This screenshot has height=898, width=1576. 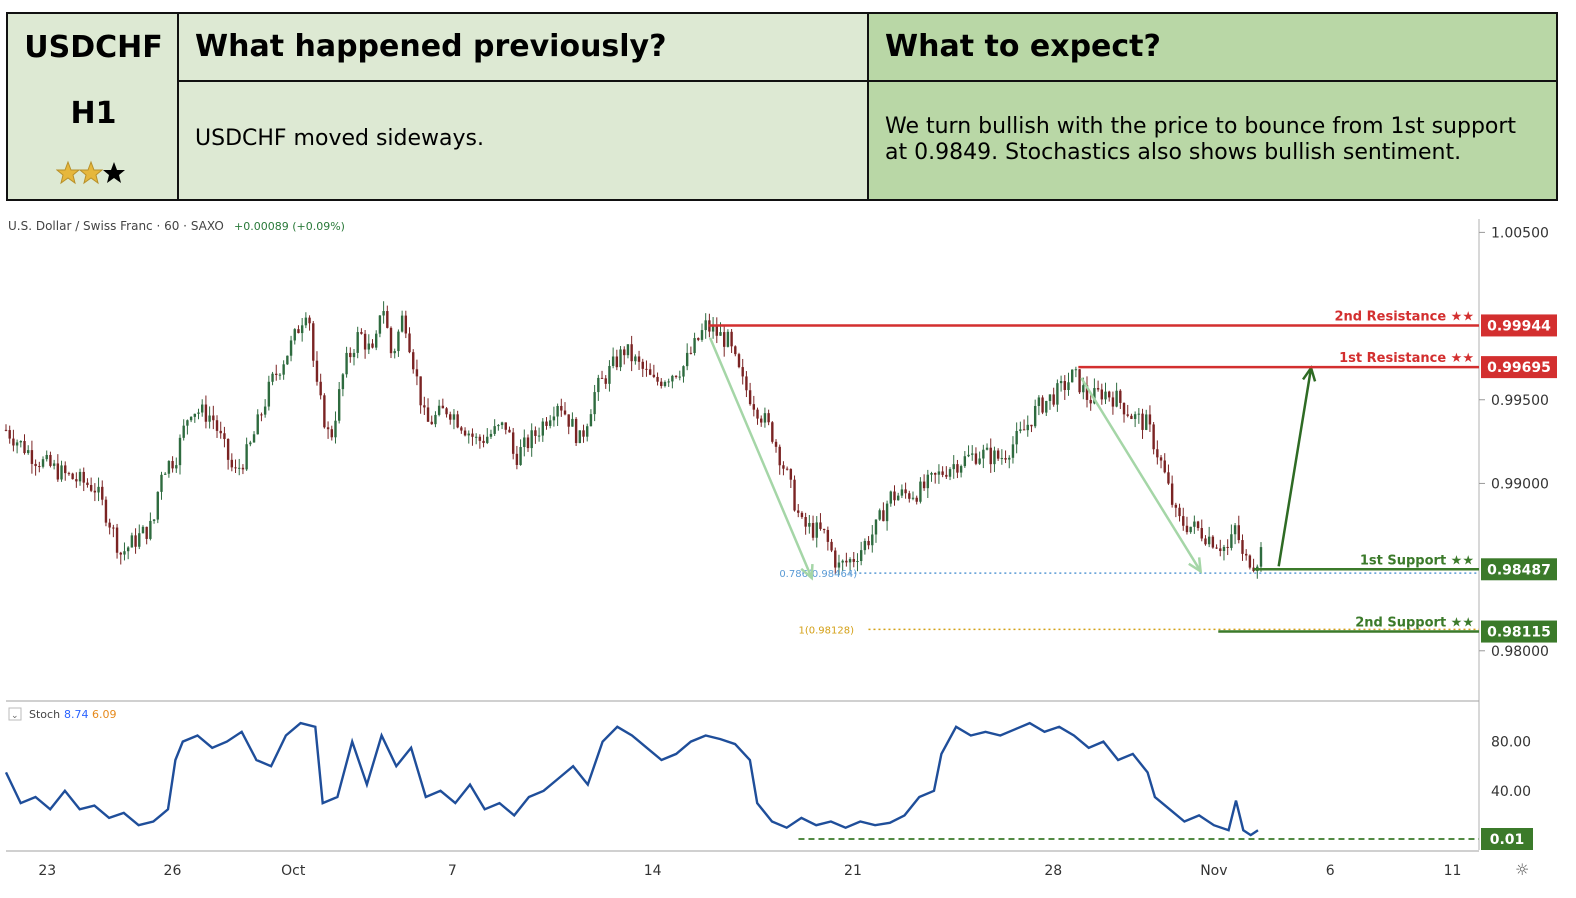 I want to click on level-price-label: 0.99695, so click(x=1519, y=368).